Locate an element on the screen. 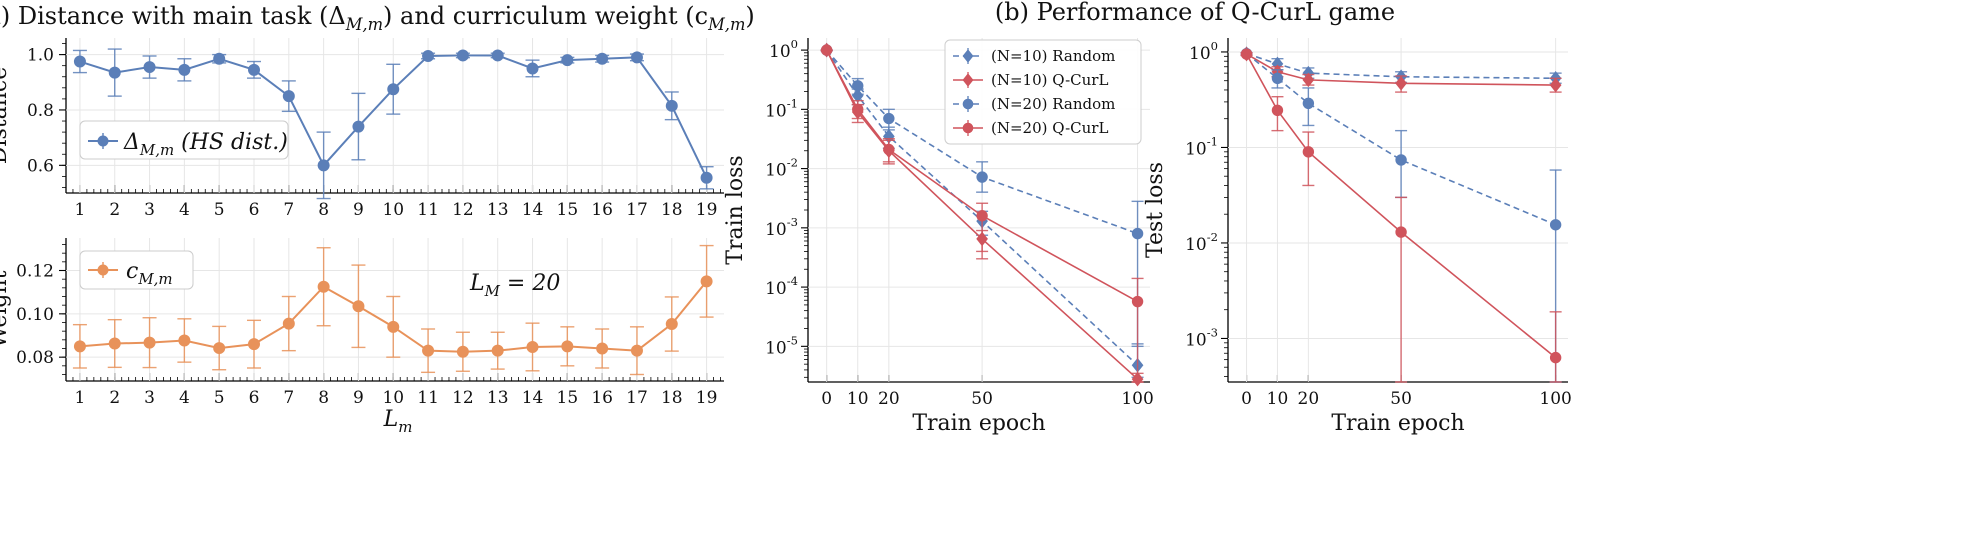  x-tick-label: 8 is located at coordinates (323, 398).